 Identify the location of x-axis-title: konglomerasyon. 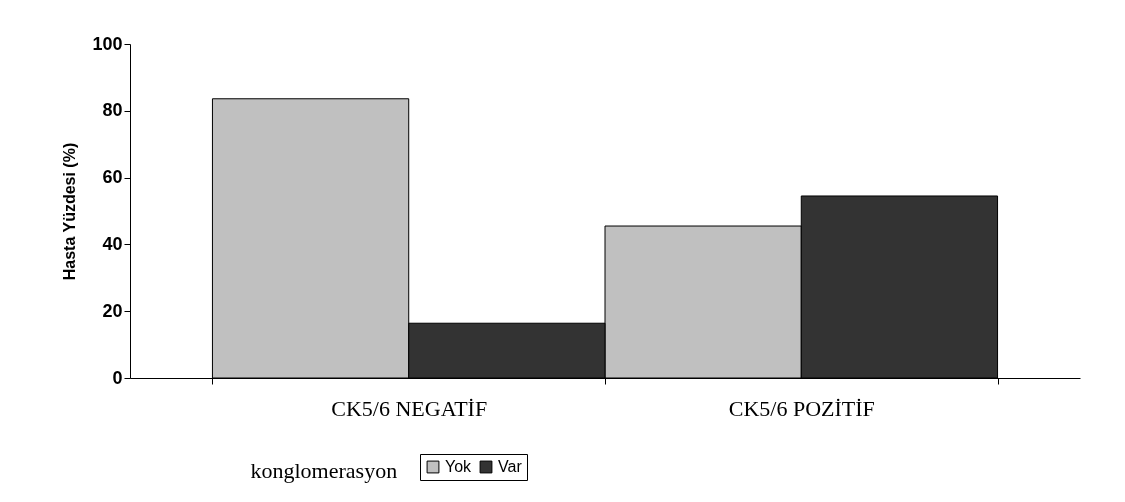
(324, 470).